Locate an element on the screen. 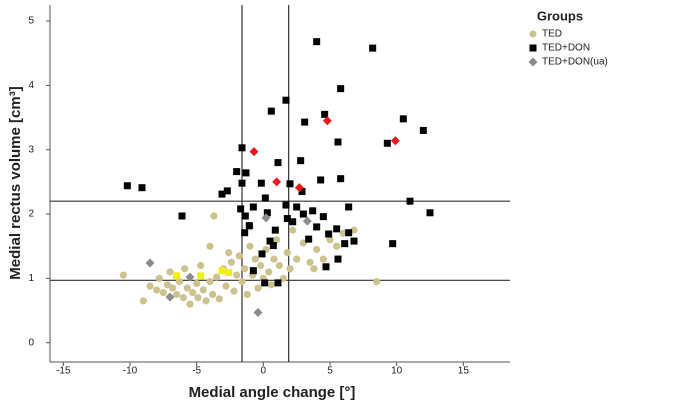 The height and width of the screenshot is (408, 685). x-tick-label: 5 is located at coordinates (330, 371).